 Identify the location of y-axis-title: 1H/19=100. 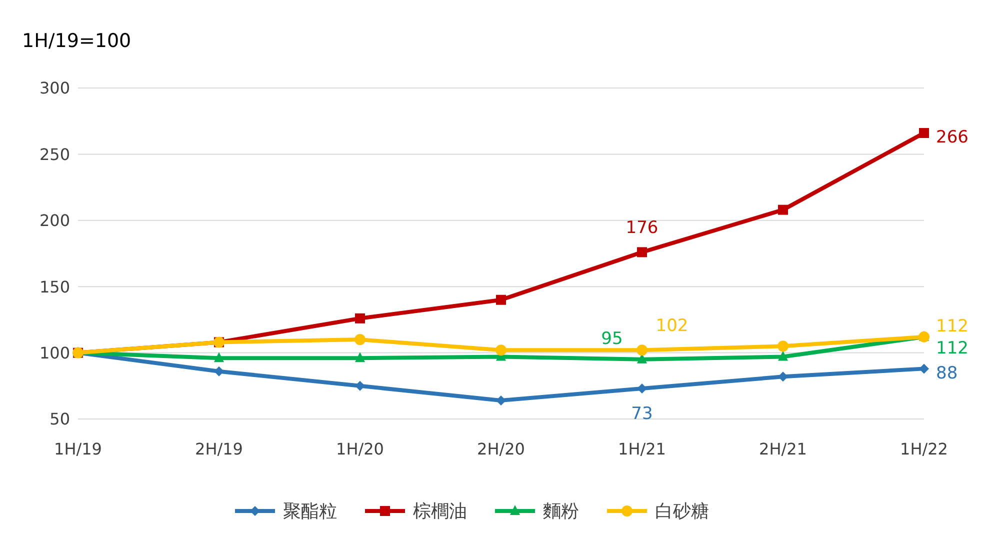
(77, 41).